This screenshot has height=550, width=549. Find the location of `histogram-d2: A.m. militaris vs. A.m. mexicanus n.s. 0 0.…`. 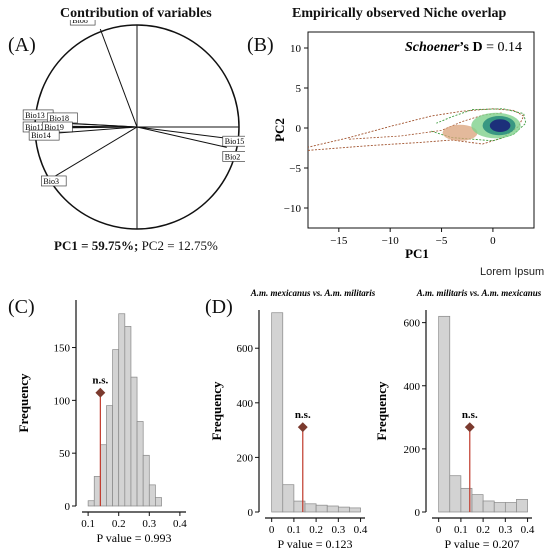

histogram-d2: A.m. militaris vs. A.m. mexicanus n.s. 0 0.… is located at coordinates (458, 419).